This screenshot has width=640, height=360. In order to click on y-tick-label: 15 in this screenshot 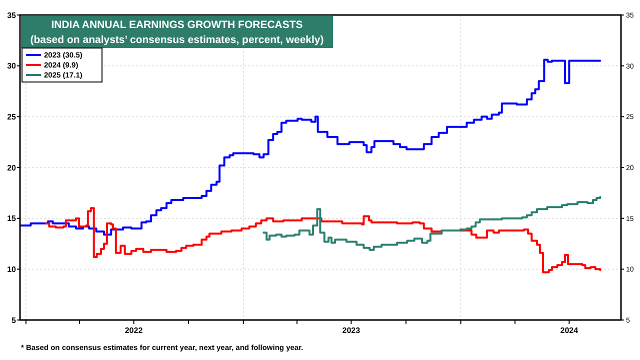, I will do `click(12, 219)`.